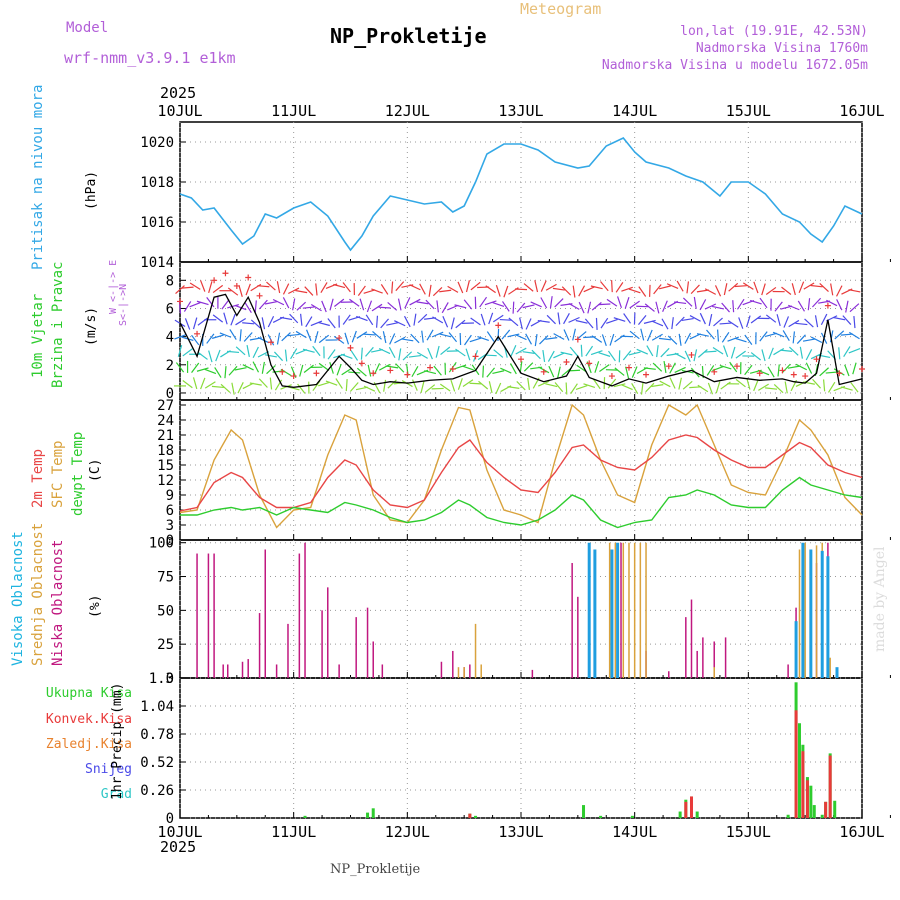  What do you see at coordinates (521, 473) in the screenshot?
I see `t2m-line` at bounding box center [521, 473].